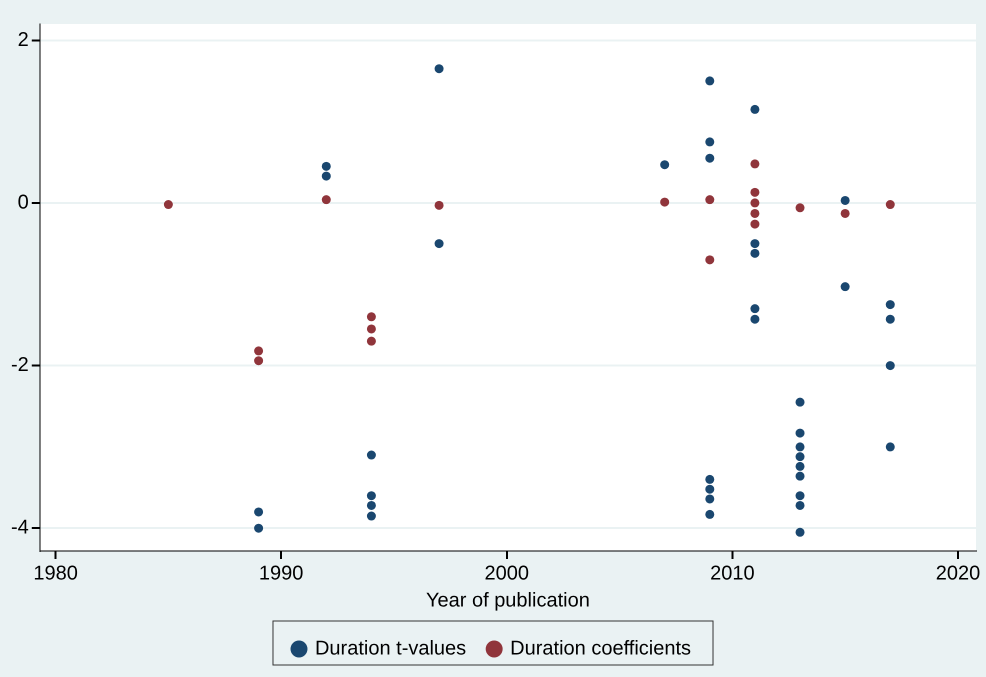  I want to click on x-axis-title: Year of publication, so click(508, 601).